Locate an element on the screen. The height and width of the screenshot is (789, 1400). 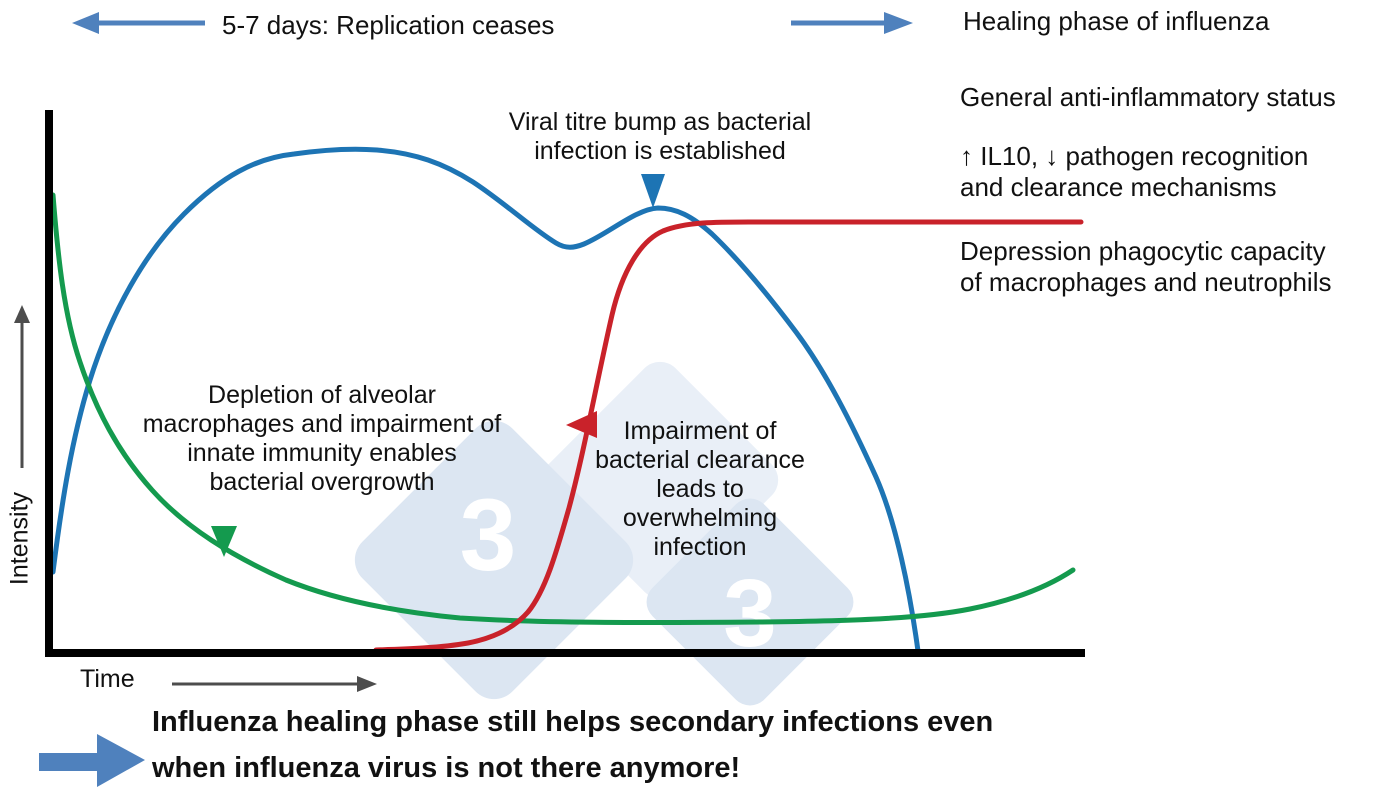
y-axis-label: Intensity is located at coordinates (19, 538).